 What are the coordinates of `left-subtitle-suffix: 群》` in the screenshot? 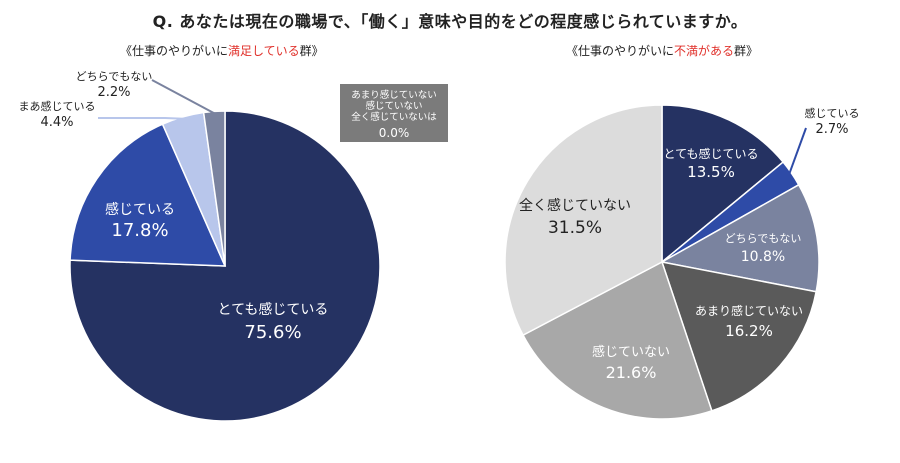 It's located at (311, 51).